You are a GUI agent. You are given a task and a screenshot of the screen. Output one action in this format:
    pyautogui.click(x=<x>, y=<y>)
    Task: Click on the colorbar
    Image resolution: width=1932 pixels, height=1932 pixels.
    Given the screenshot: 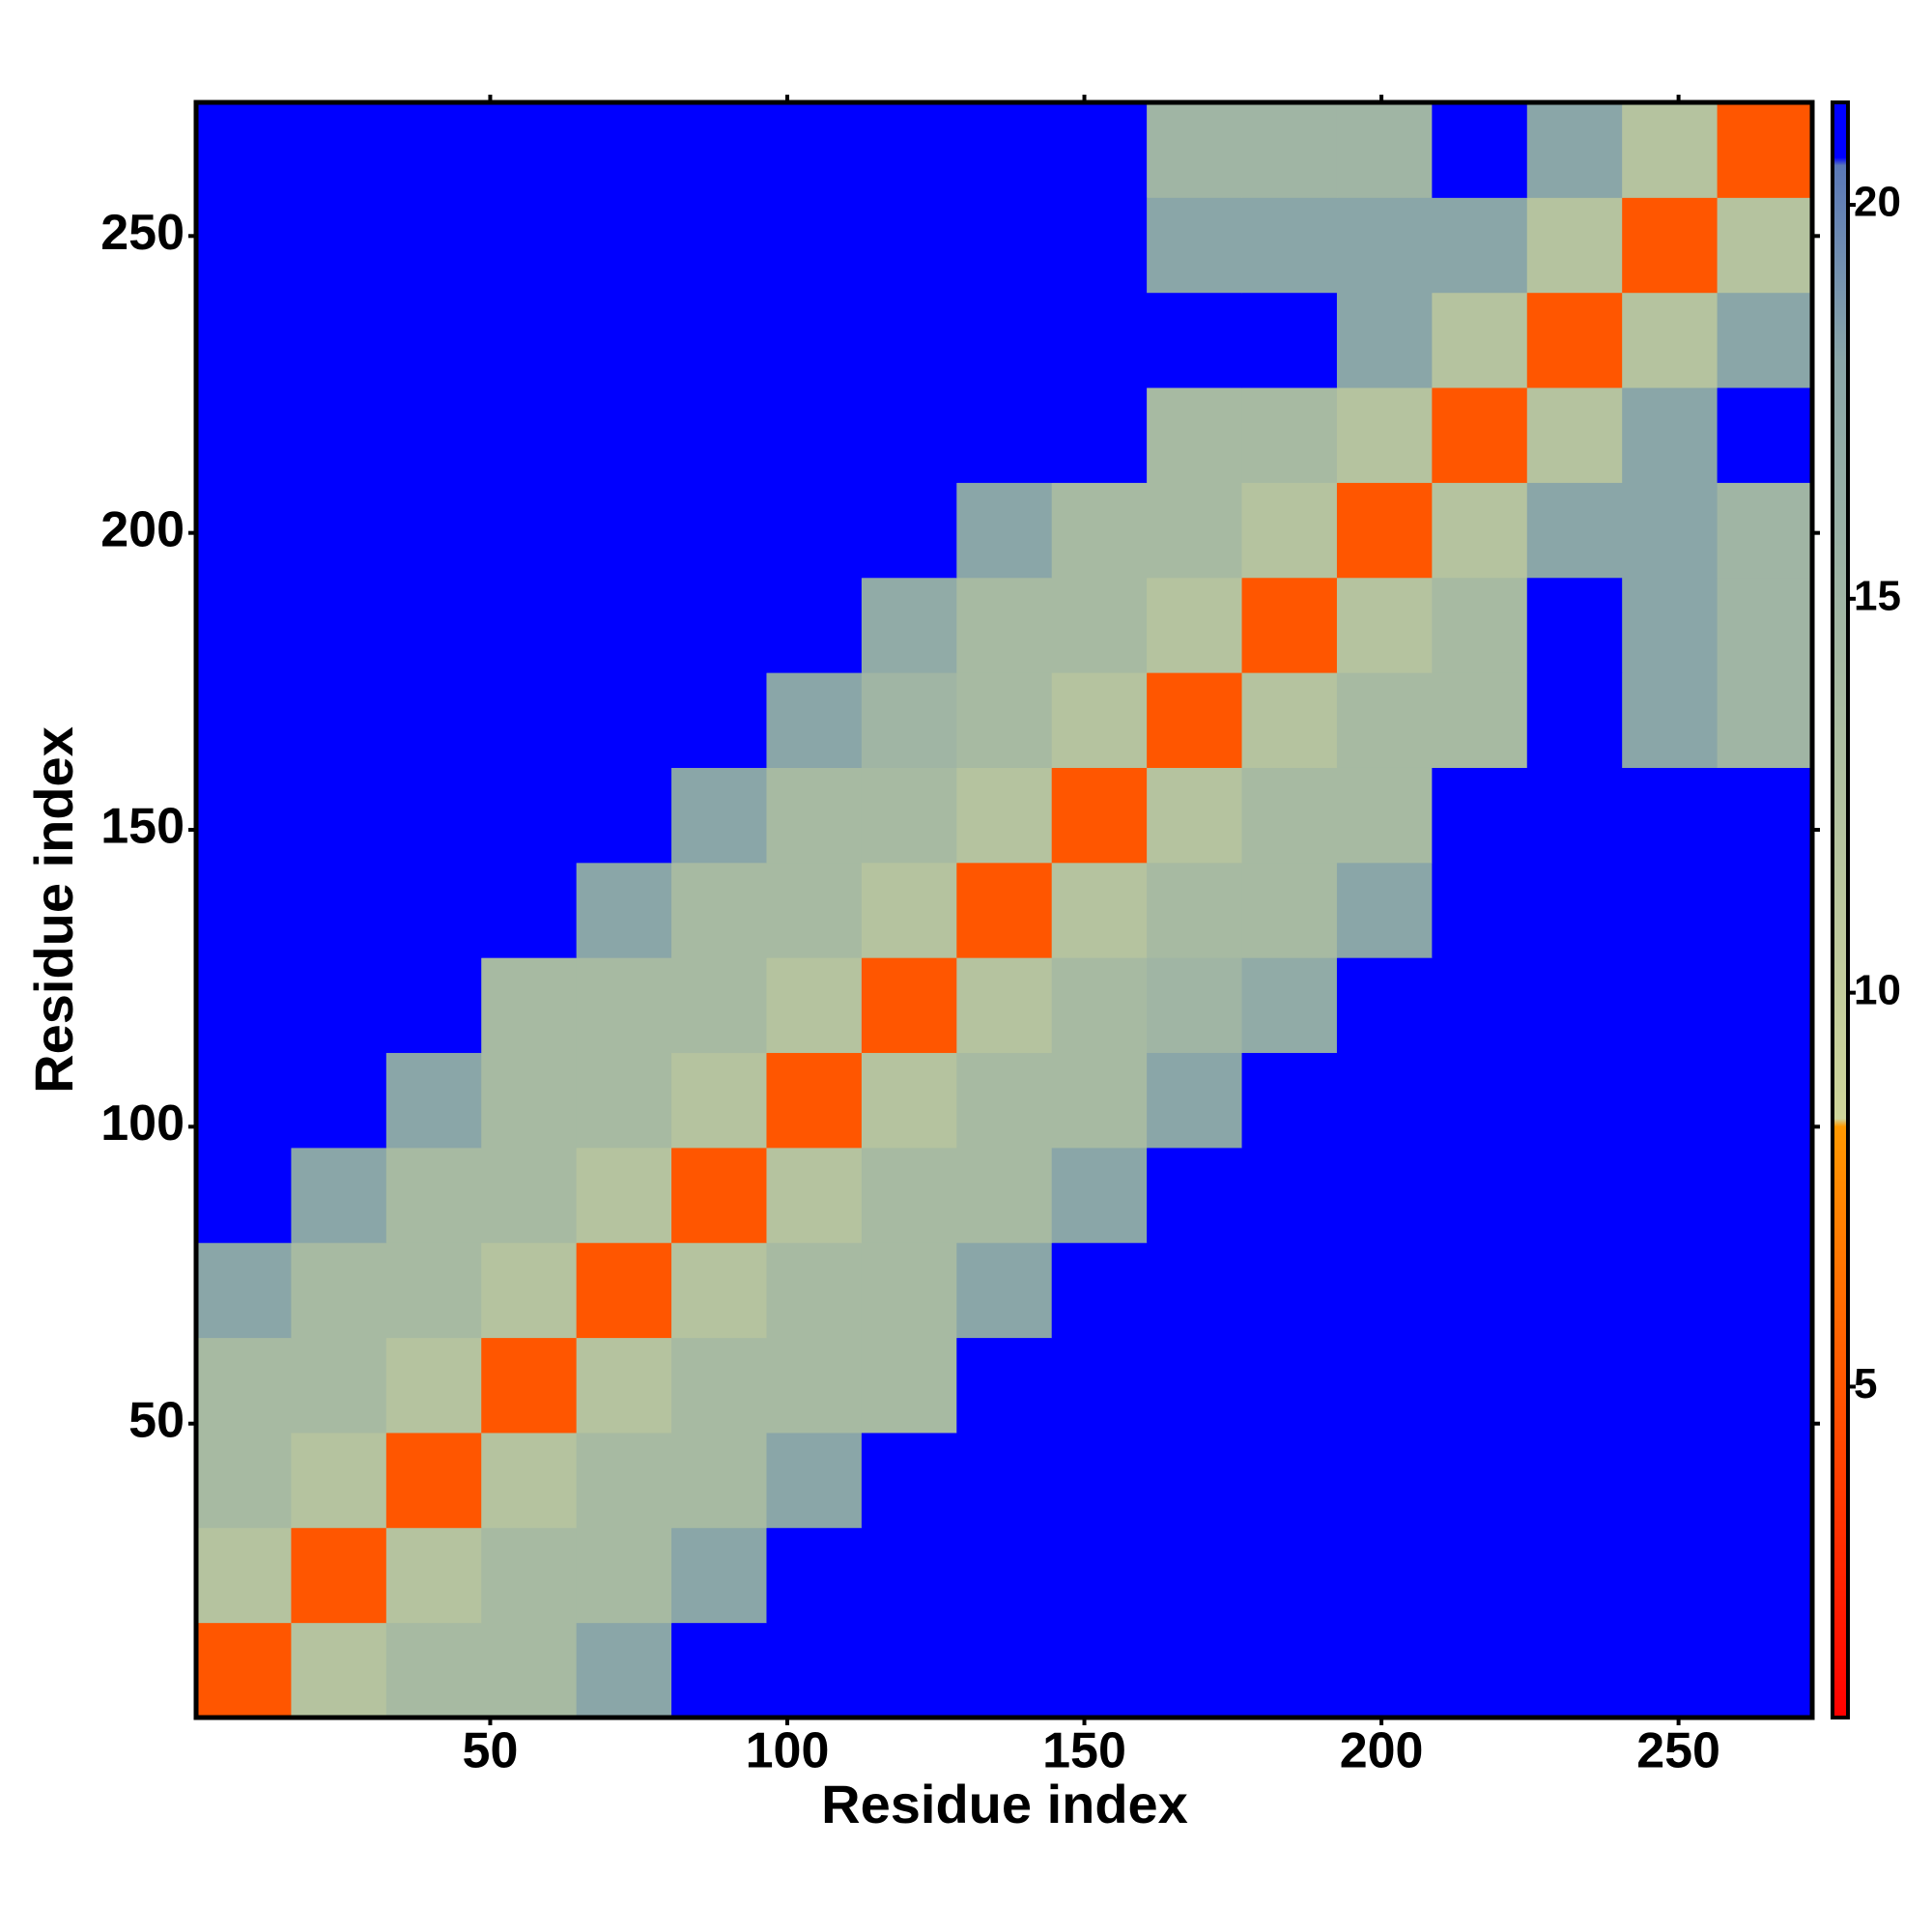 What is the action you would take?
    pyautogui.click(x=1840, y=909)
    